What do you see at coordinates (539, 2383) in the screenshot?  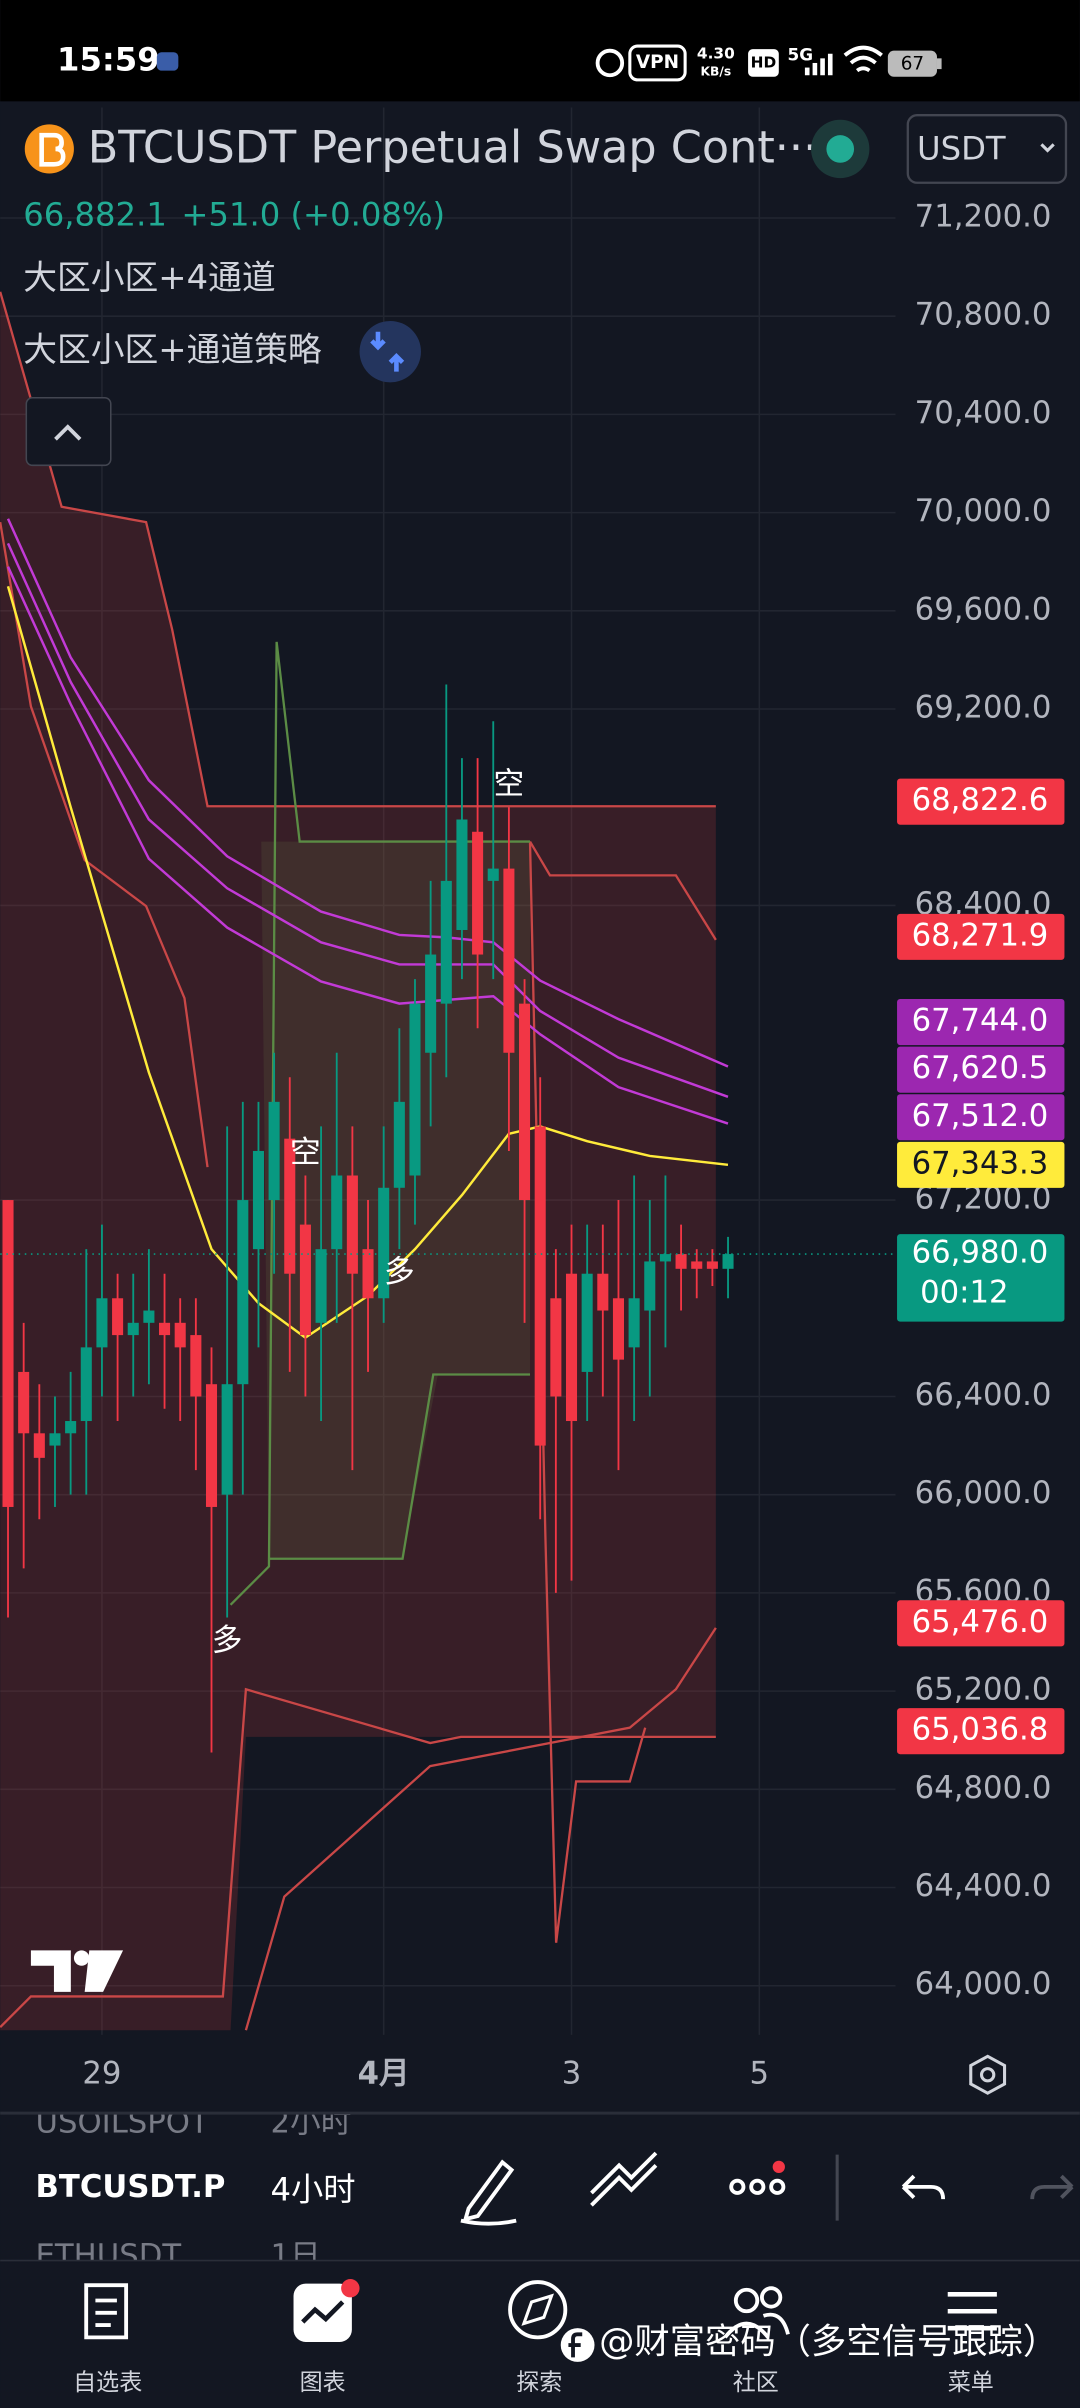 I see `nav-label: 探索` at bounding box center [539, 2383].